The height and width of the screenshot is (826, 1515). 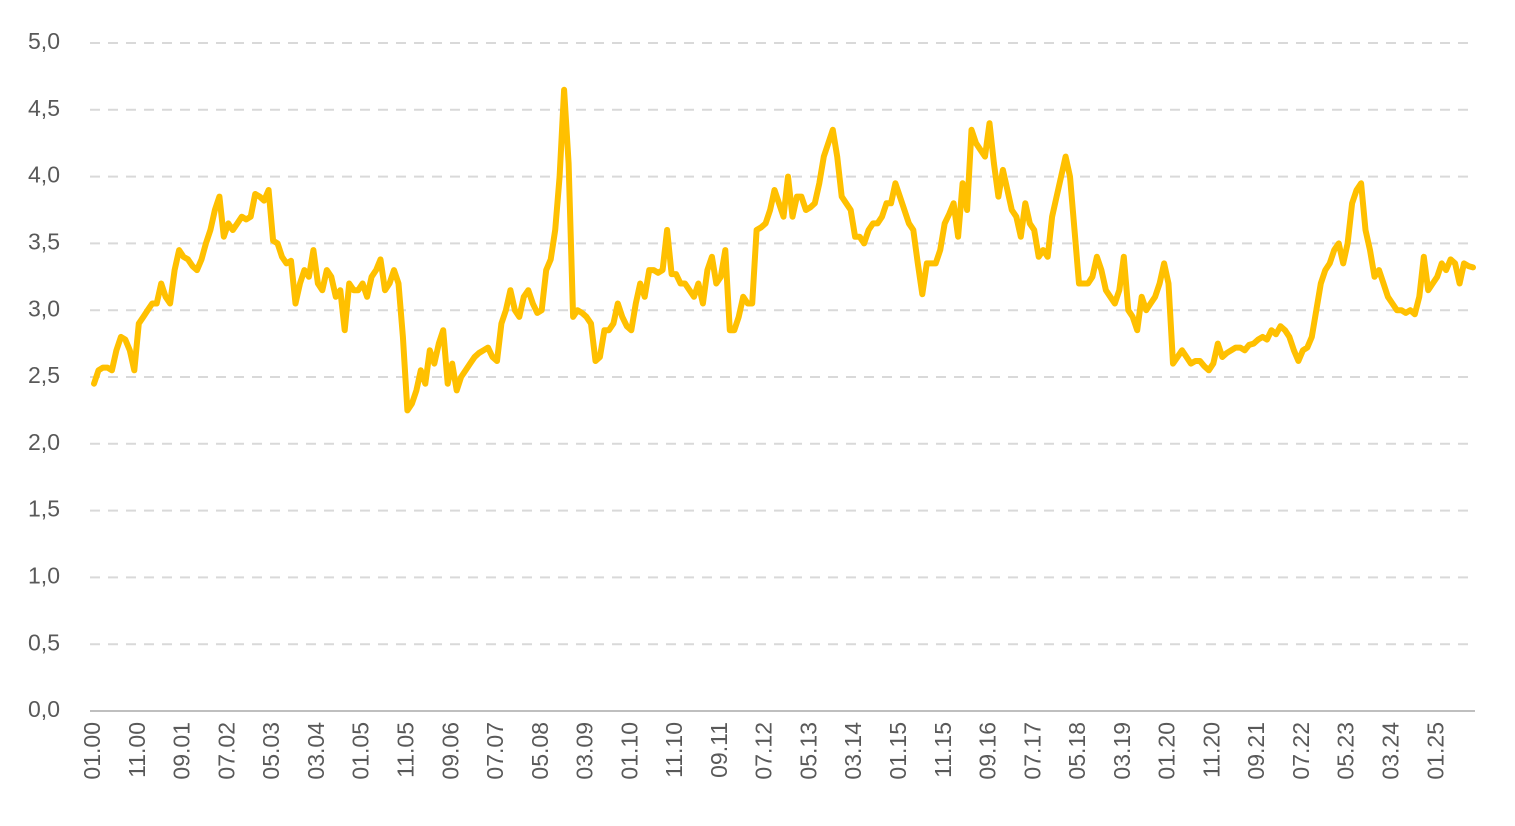 I want to click on y-tick-label: 4,5, so click(x=44, y=108).